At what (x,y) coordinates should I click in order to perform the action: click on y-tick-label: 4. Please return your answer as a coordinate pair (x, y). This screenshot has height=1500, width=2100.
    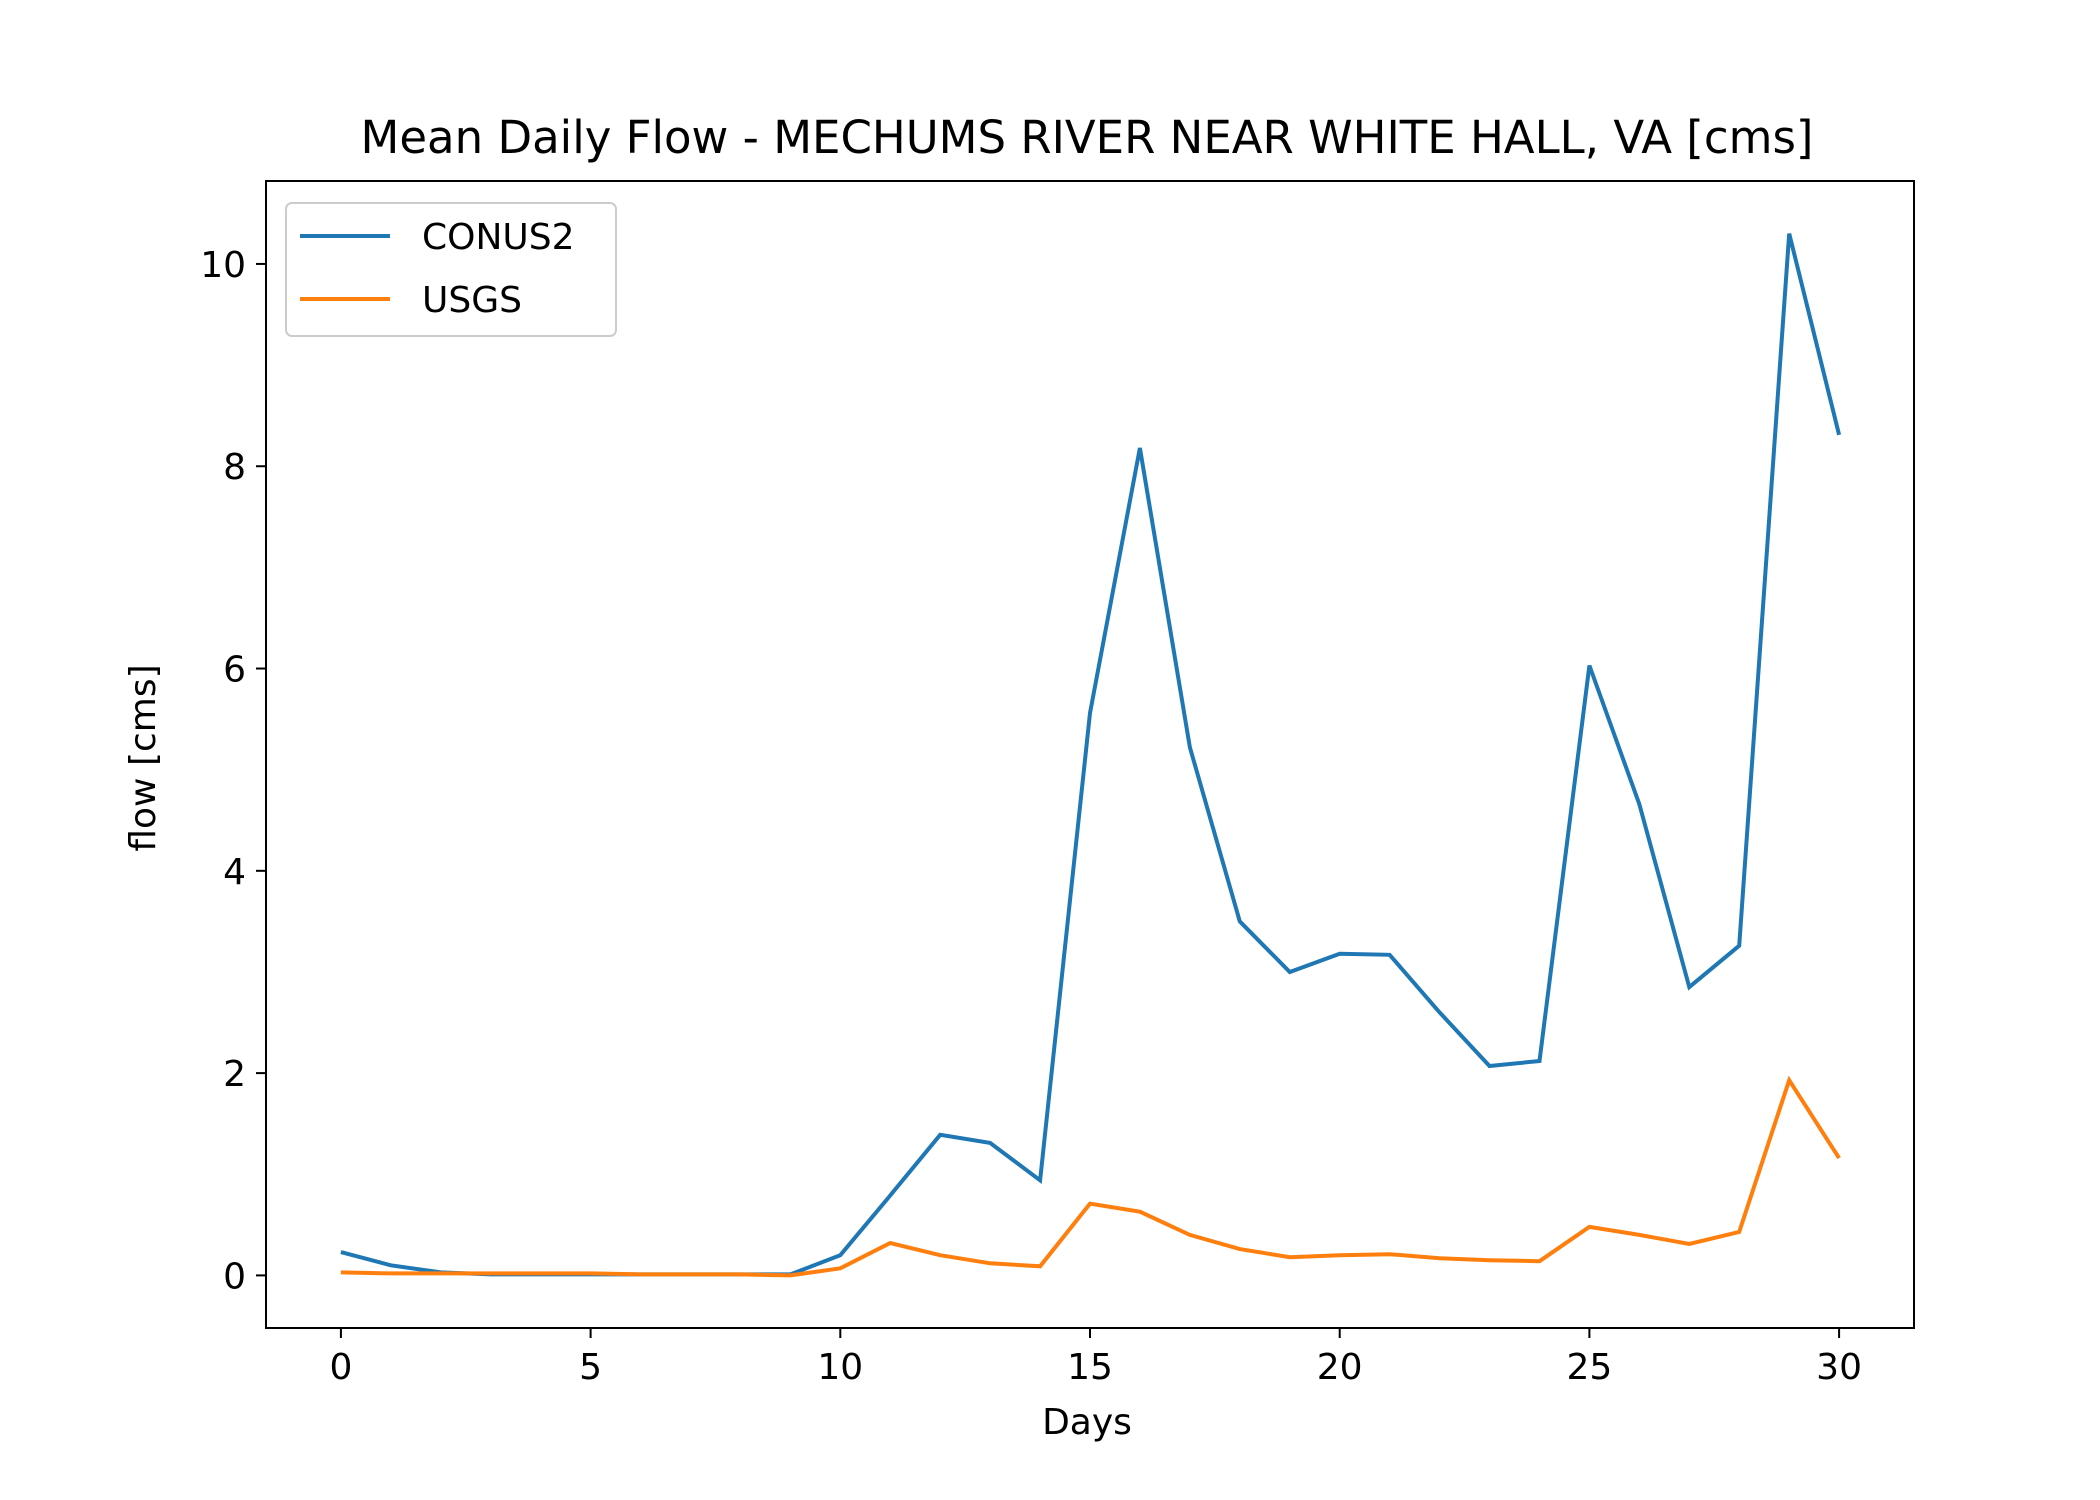
    Looking at the image, I should click on (234, 872).